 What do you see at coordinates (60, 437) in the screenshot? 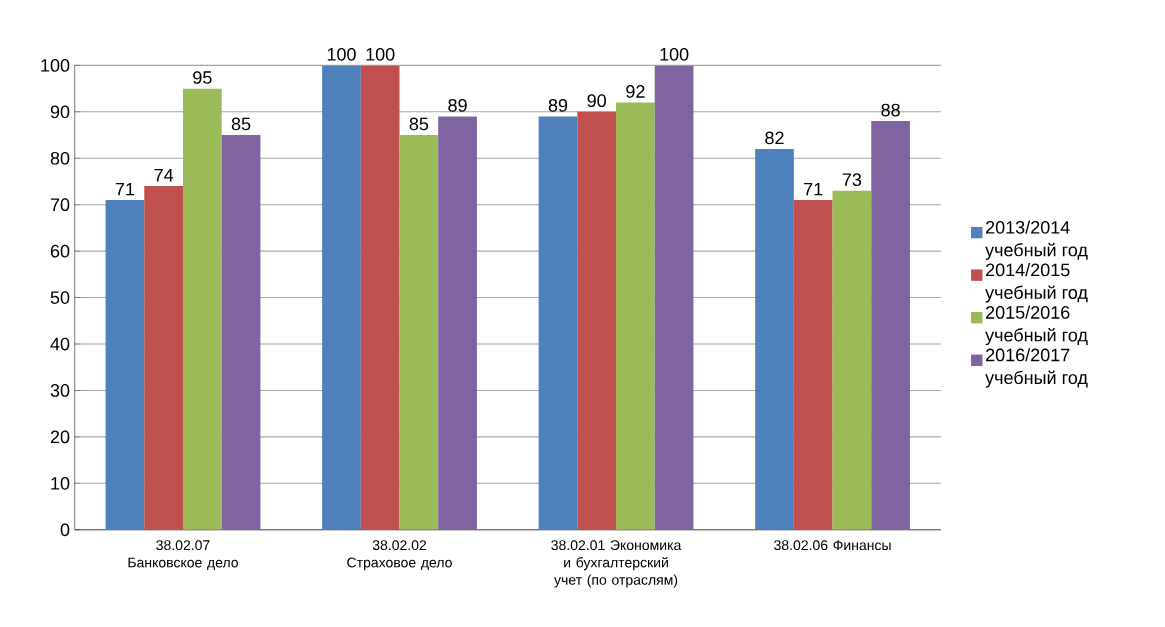
I see `y-tick-label: 20` at bounding box center [60, 437].